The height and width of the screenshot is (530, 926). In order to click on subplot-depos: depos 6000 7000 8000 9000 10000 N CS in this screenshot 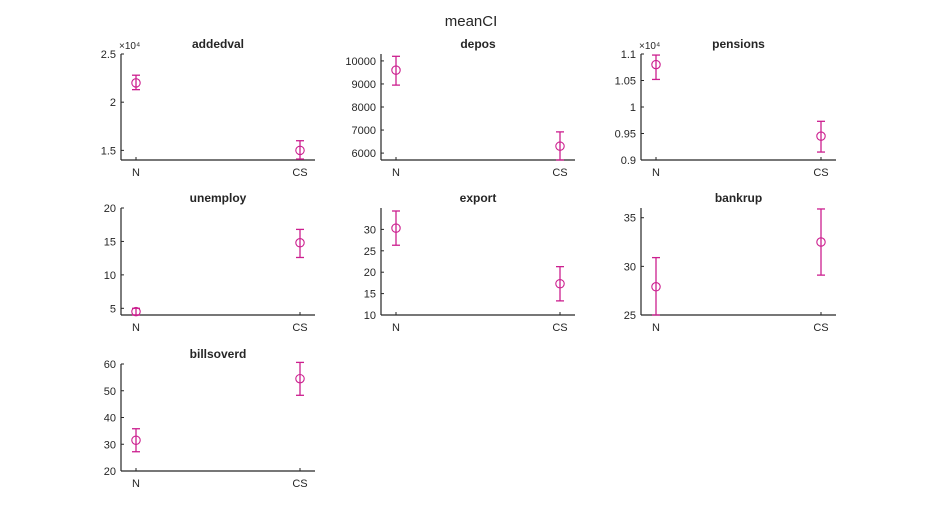, I will do `click(460, 108)`.